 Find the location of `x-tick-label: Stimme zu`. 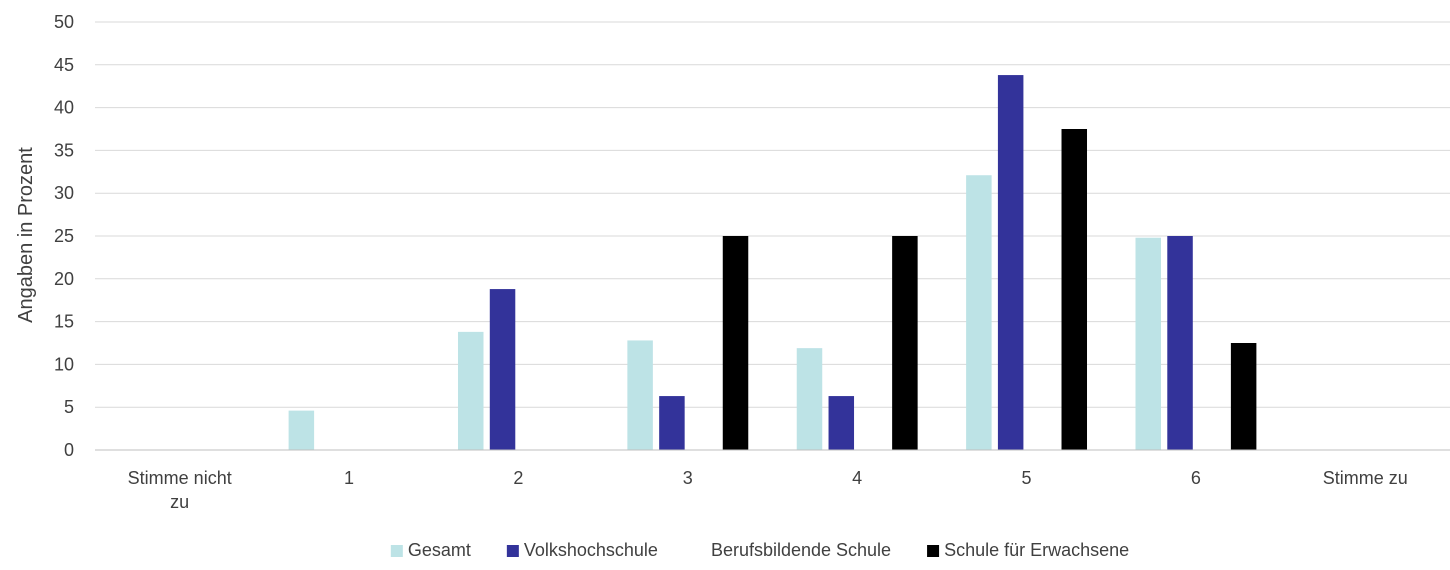

x-tick-label: Stimme zu is located at coordinates (1365, 478).